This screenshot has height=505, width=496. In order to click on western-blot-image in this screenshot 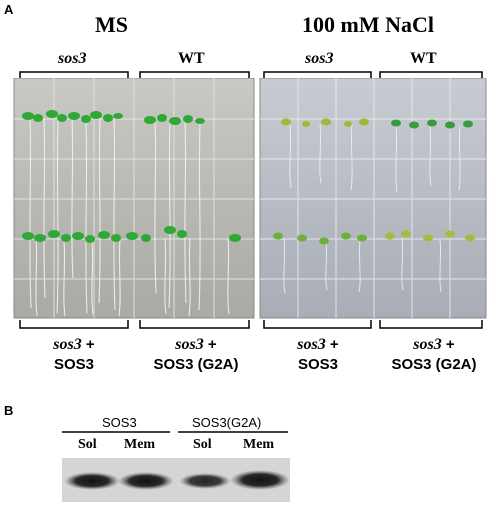, I will do `click(176, 480)`.